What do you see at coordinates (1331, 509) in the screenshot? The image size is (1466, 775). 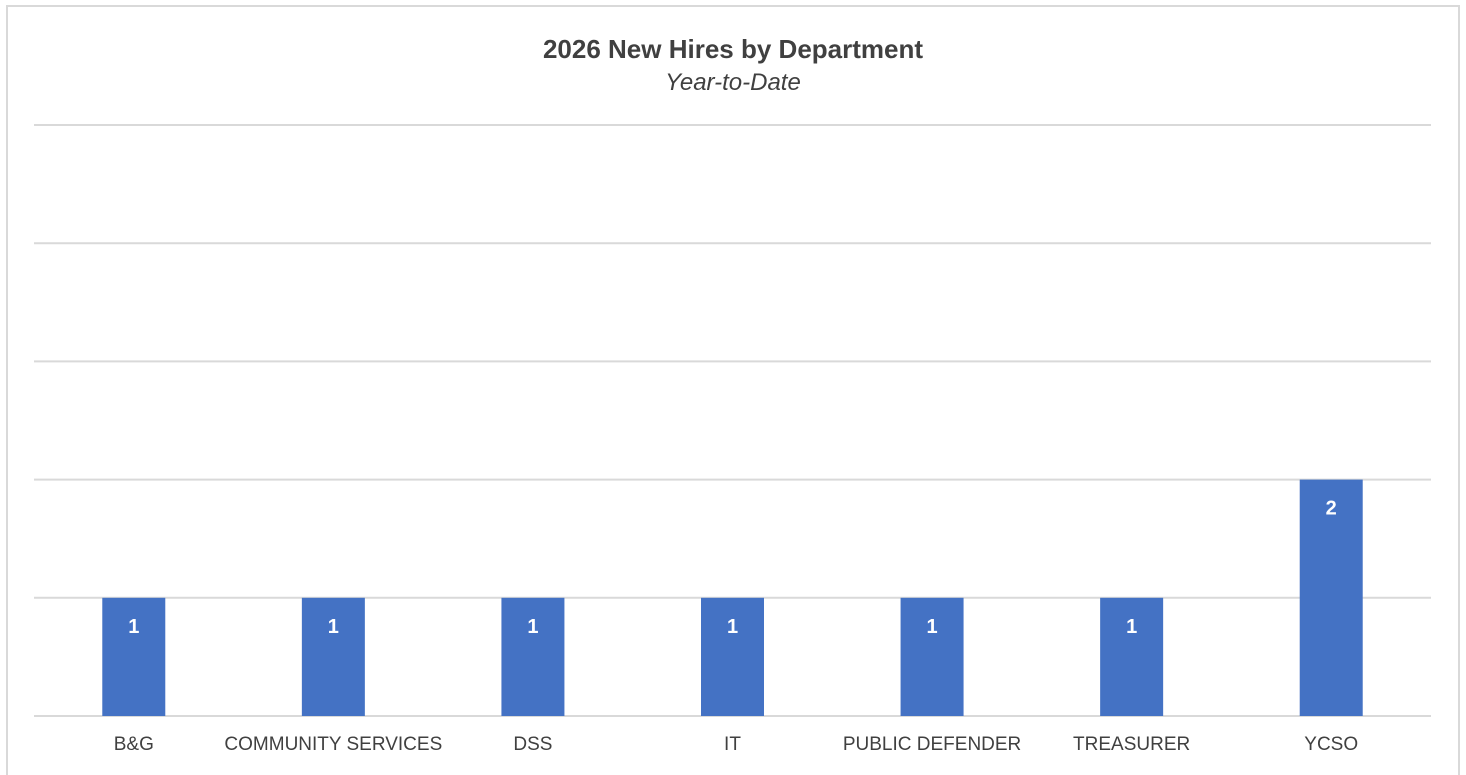 I see `data-label: 2` at bounding box center [1331, 509].